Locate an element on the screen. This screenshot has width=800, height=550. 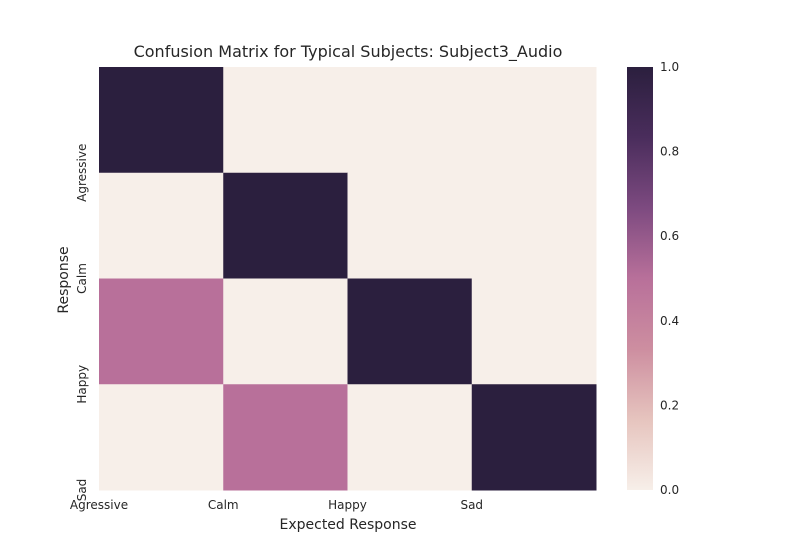
colorbar-tick-label: 0.0 is located at coordinates (669, 490).